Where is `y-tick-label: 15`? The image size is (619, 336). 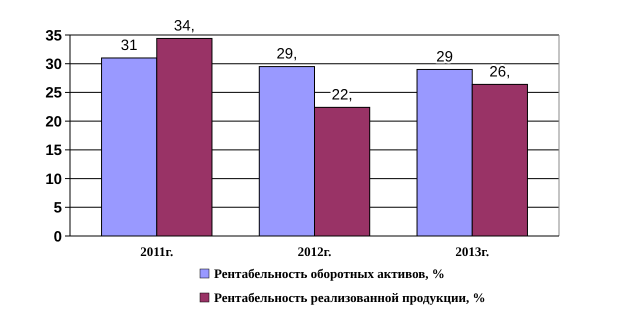
y-tick-label: 15 is located at coordinates (53, 151).